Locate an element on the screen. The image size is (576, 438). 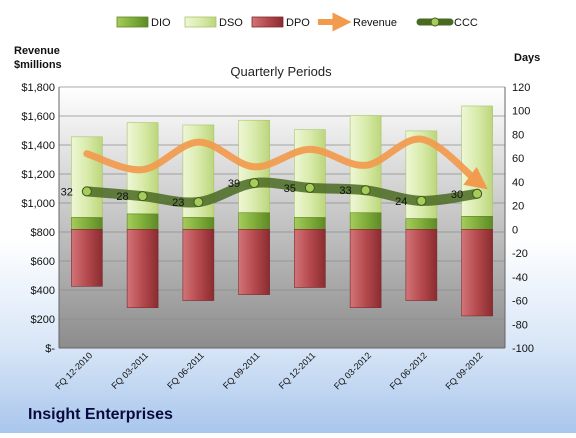
legend-item-dso: DSO is located at coordinates (213, 22).